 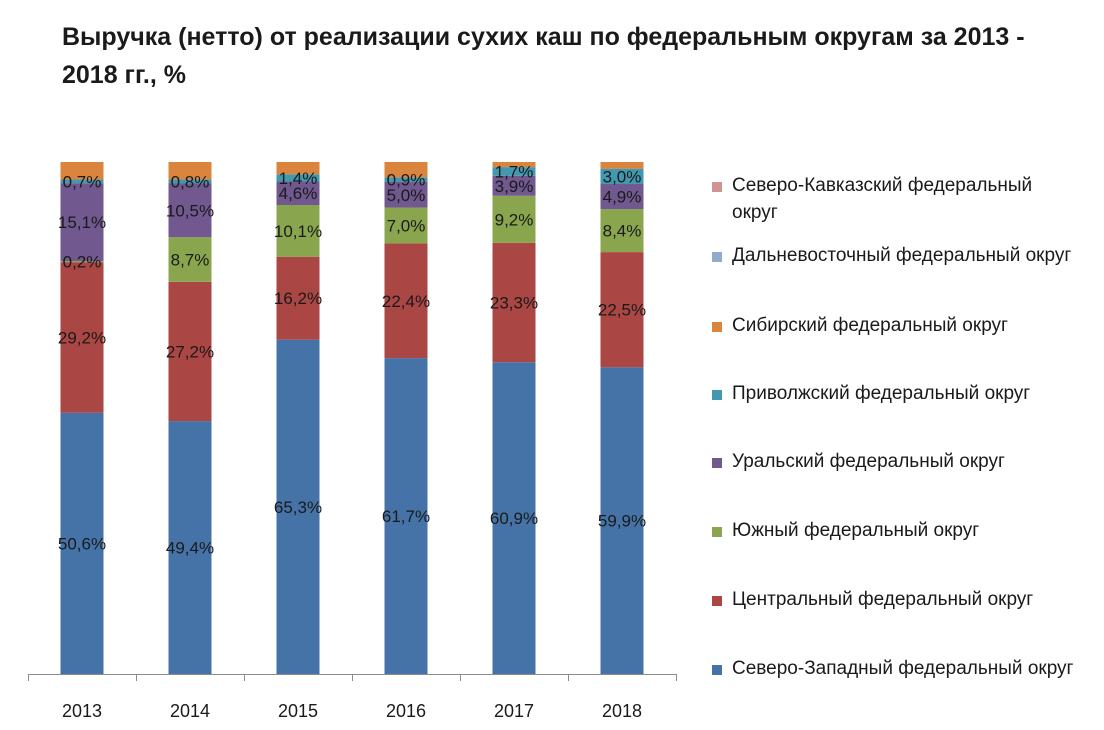 What do you see at coordinates (298, 711) in the screenshot?
I see `x-tick-label: 2015` at bounding box center [298, 711].